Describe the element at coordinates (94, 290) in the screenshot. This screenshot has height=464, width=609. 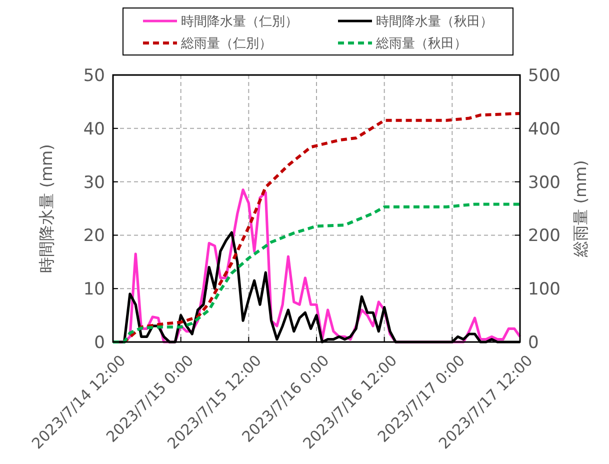
I see `y-tick-label: 10` at that location.